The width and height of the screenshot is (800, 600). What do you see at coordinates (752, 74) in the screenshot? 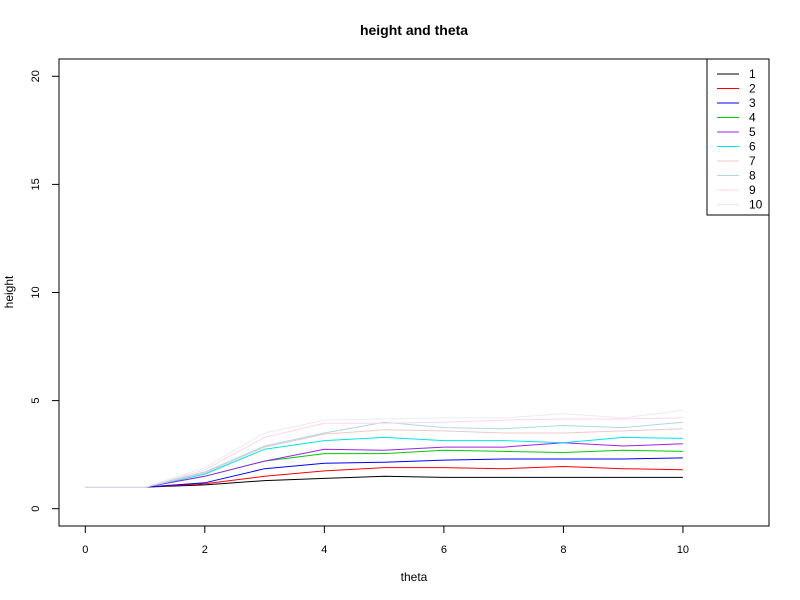
I see `legend-label-1: 1` at bounding box center [752, 74].